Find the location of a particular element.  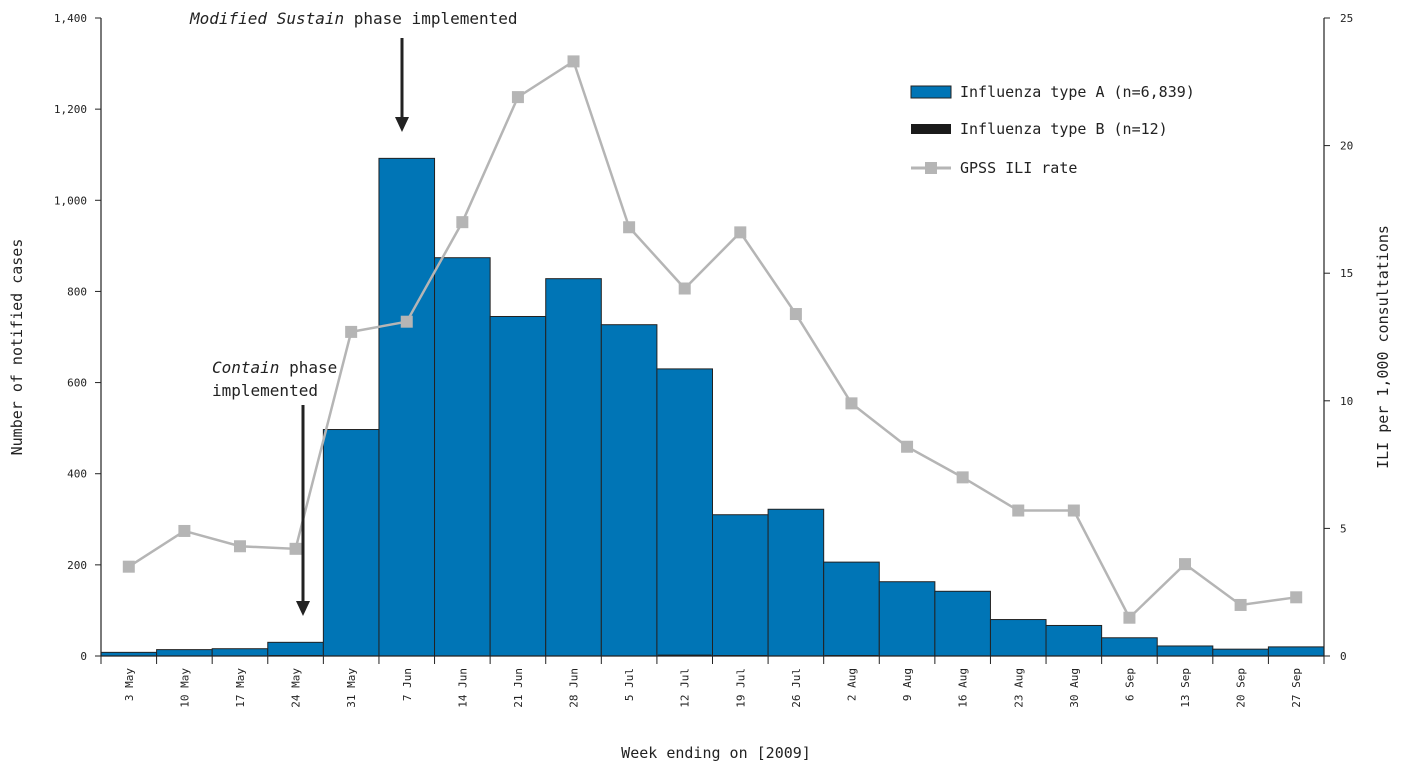

x-tick-label: 10 May is located at coordinates (184, 688).